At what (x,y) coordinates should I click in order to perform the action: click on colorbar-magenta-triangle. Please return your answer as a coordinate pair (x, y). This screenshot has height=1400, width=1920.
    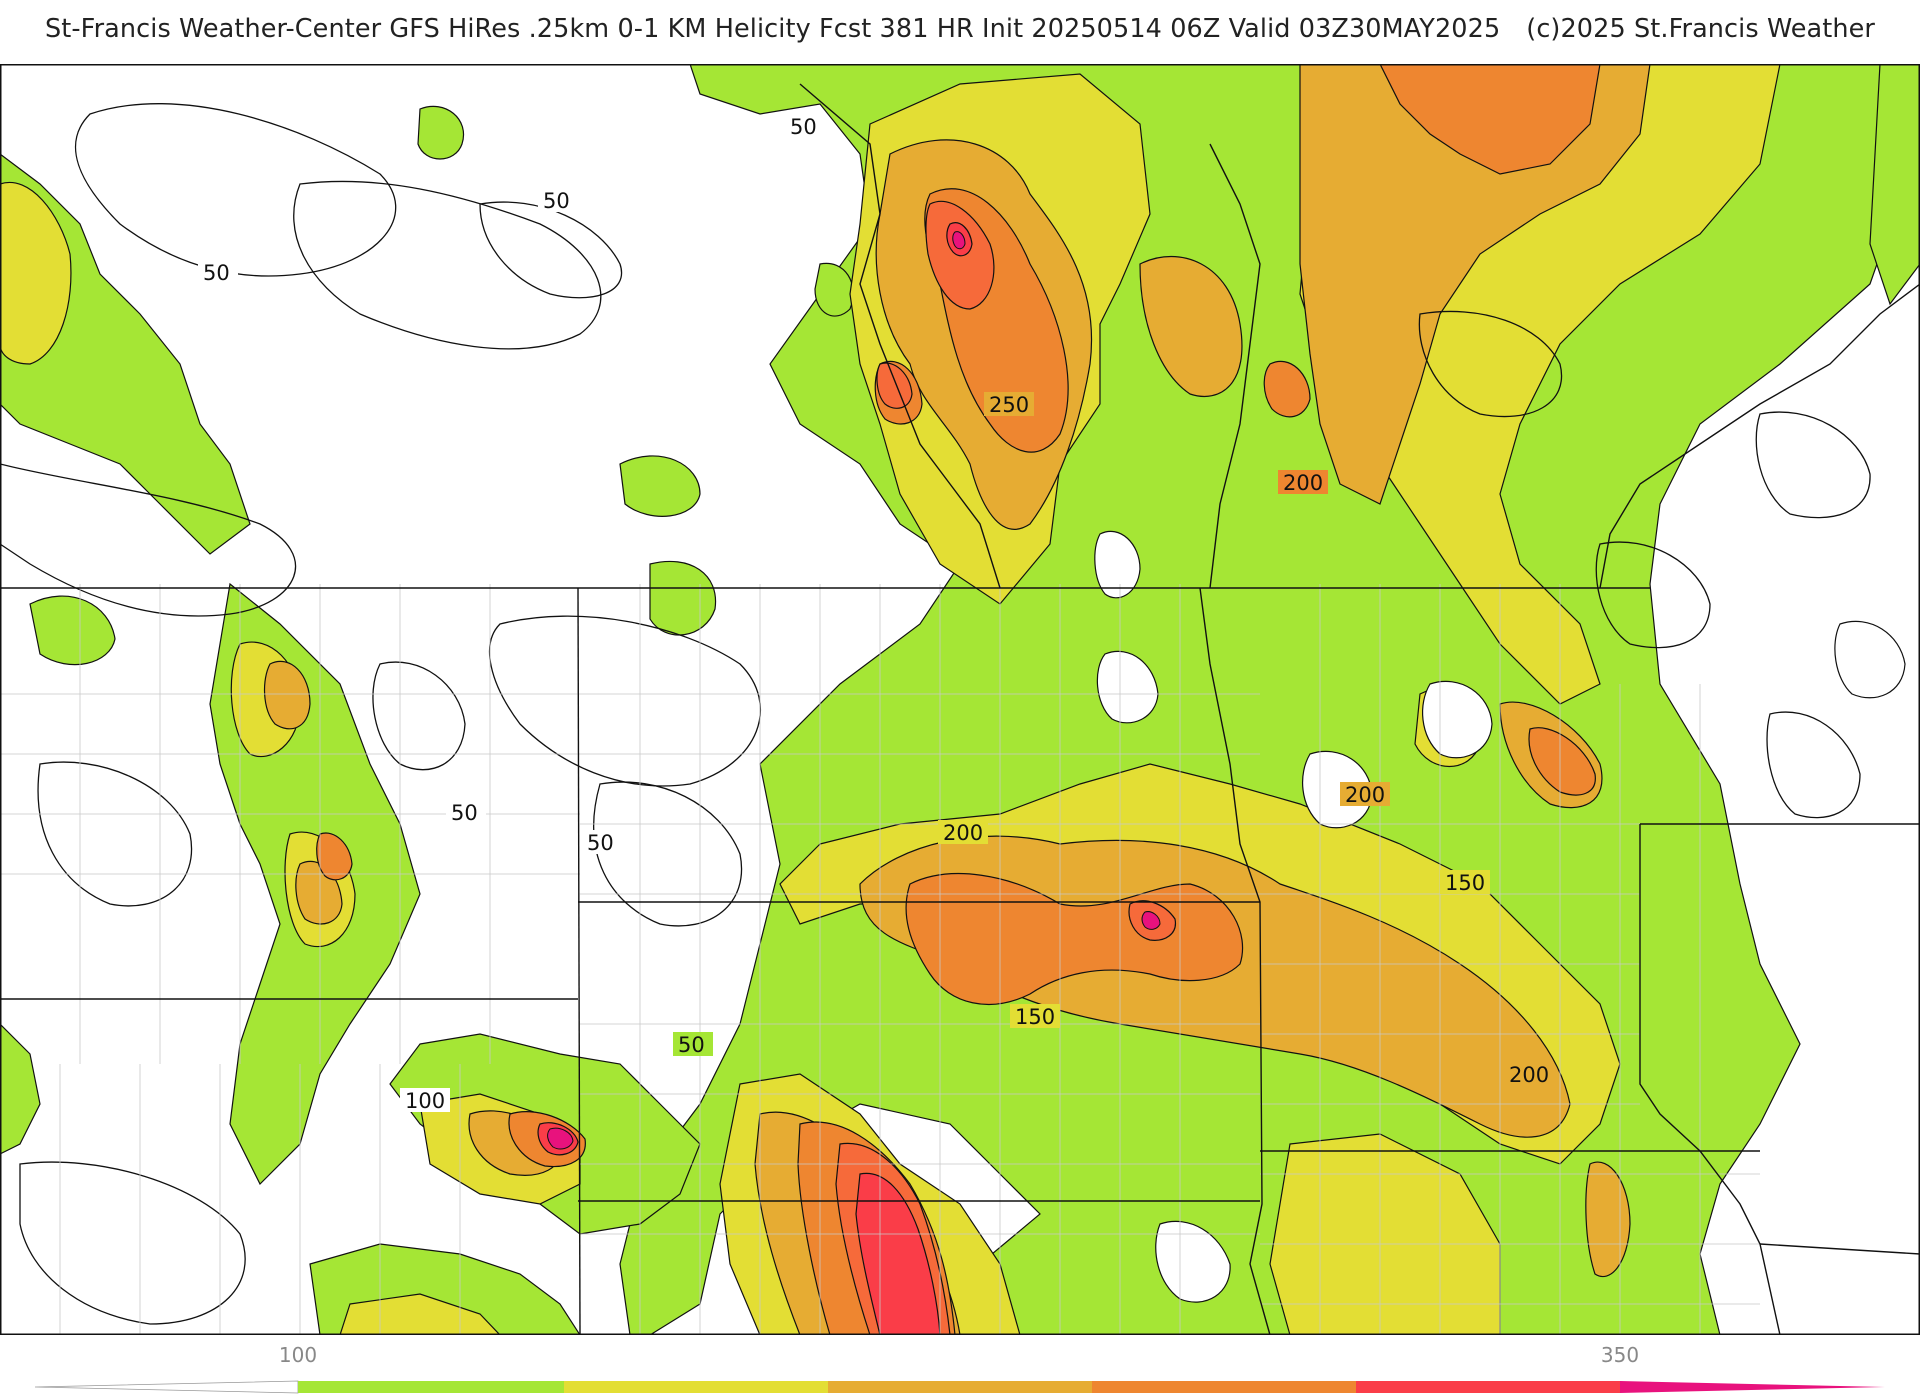
    Looking at the image, I should click on (1752, 1387).